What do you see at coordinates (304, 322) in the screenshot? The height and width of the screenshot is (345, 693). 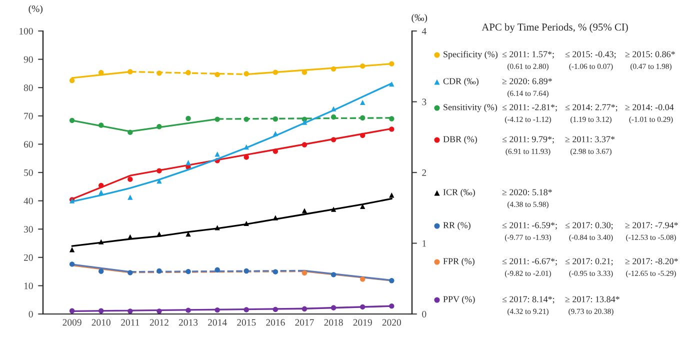 I see `x-tick-label: 2017` at bounding box center [304, 322].